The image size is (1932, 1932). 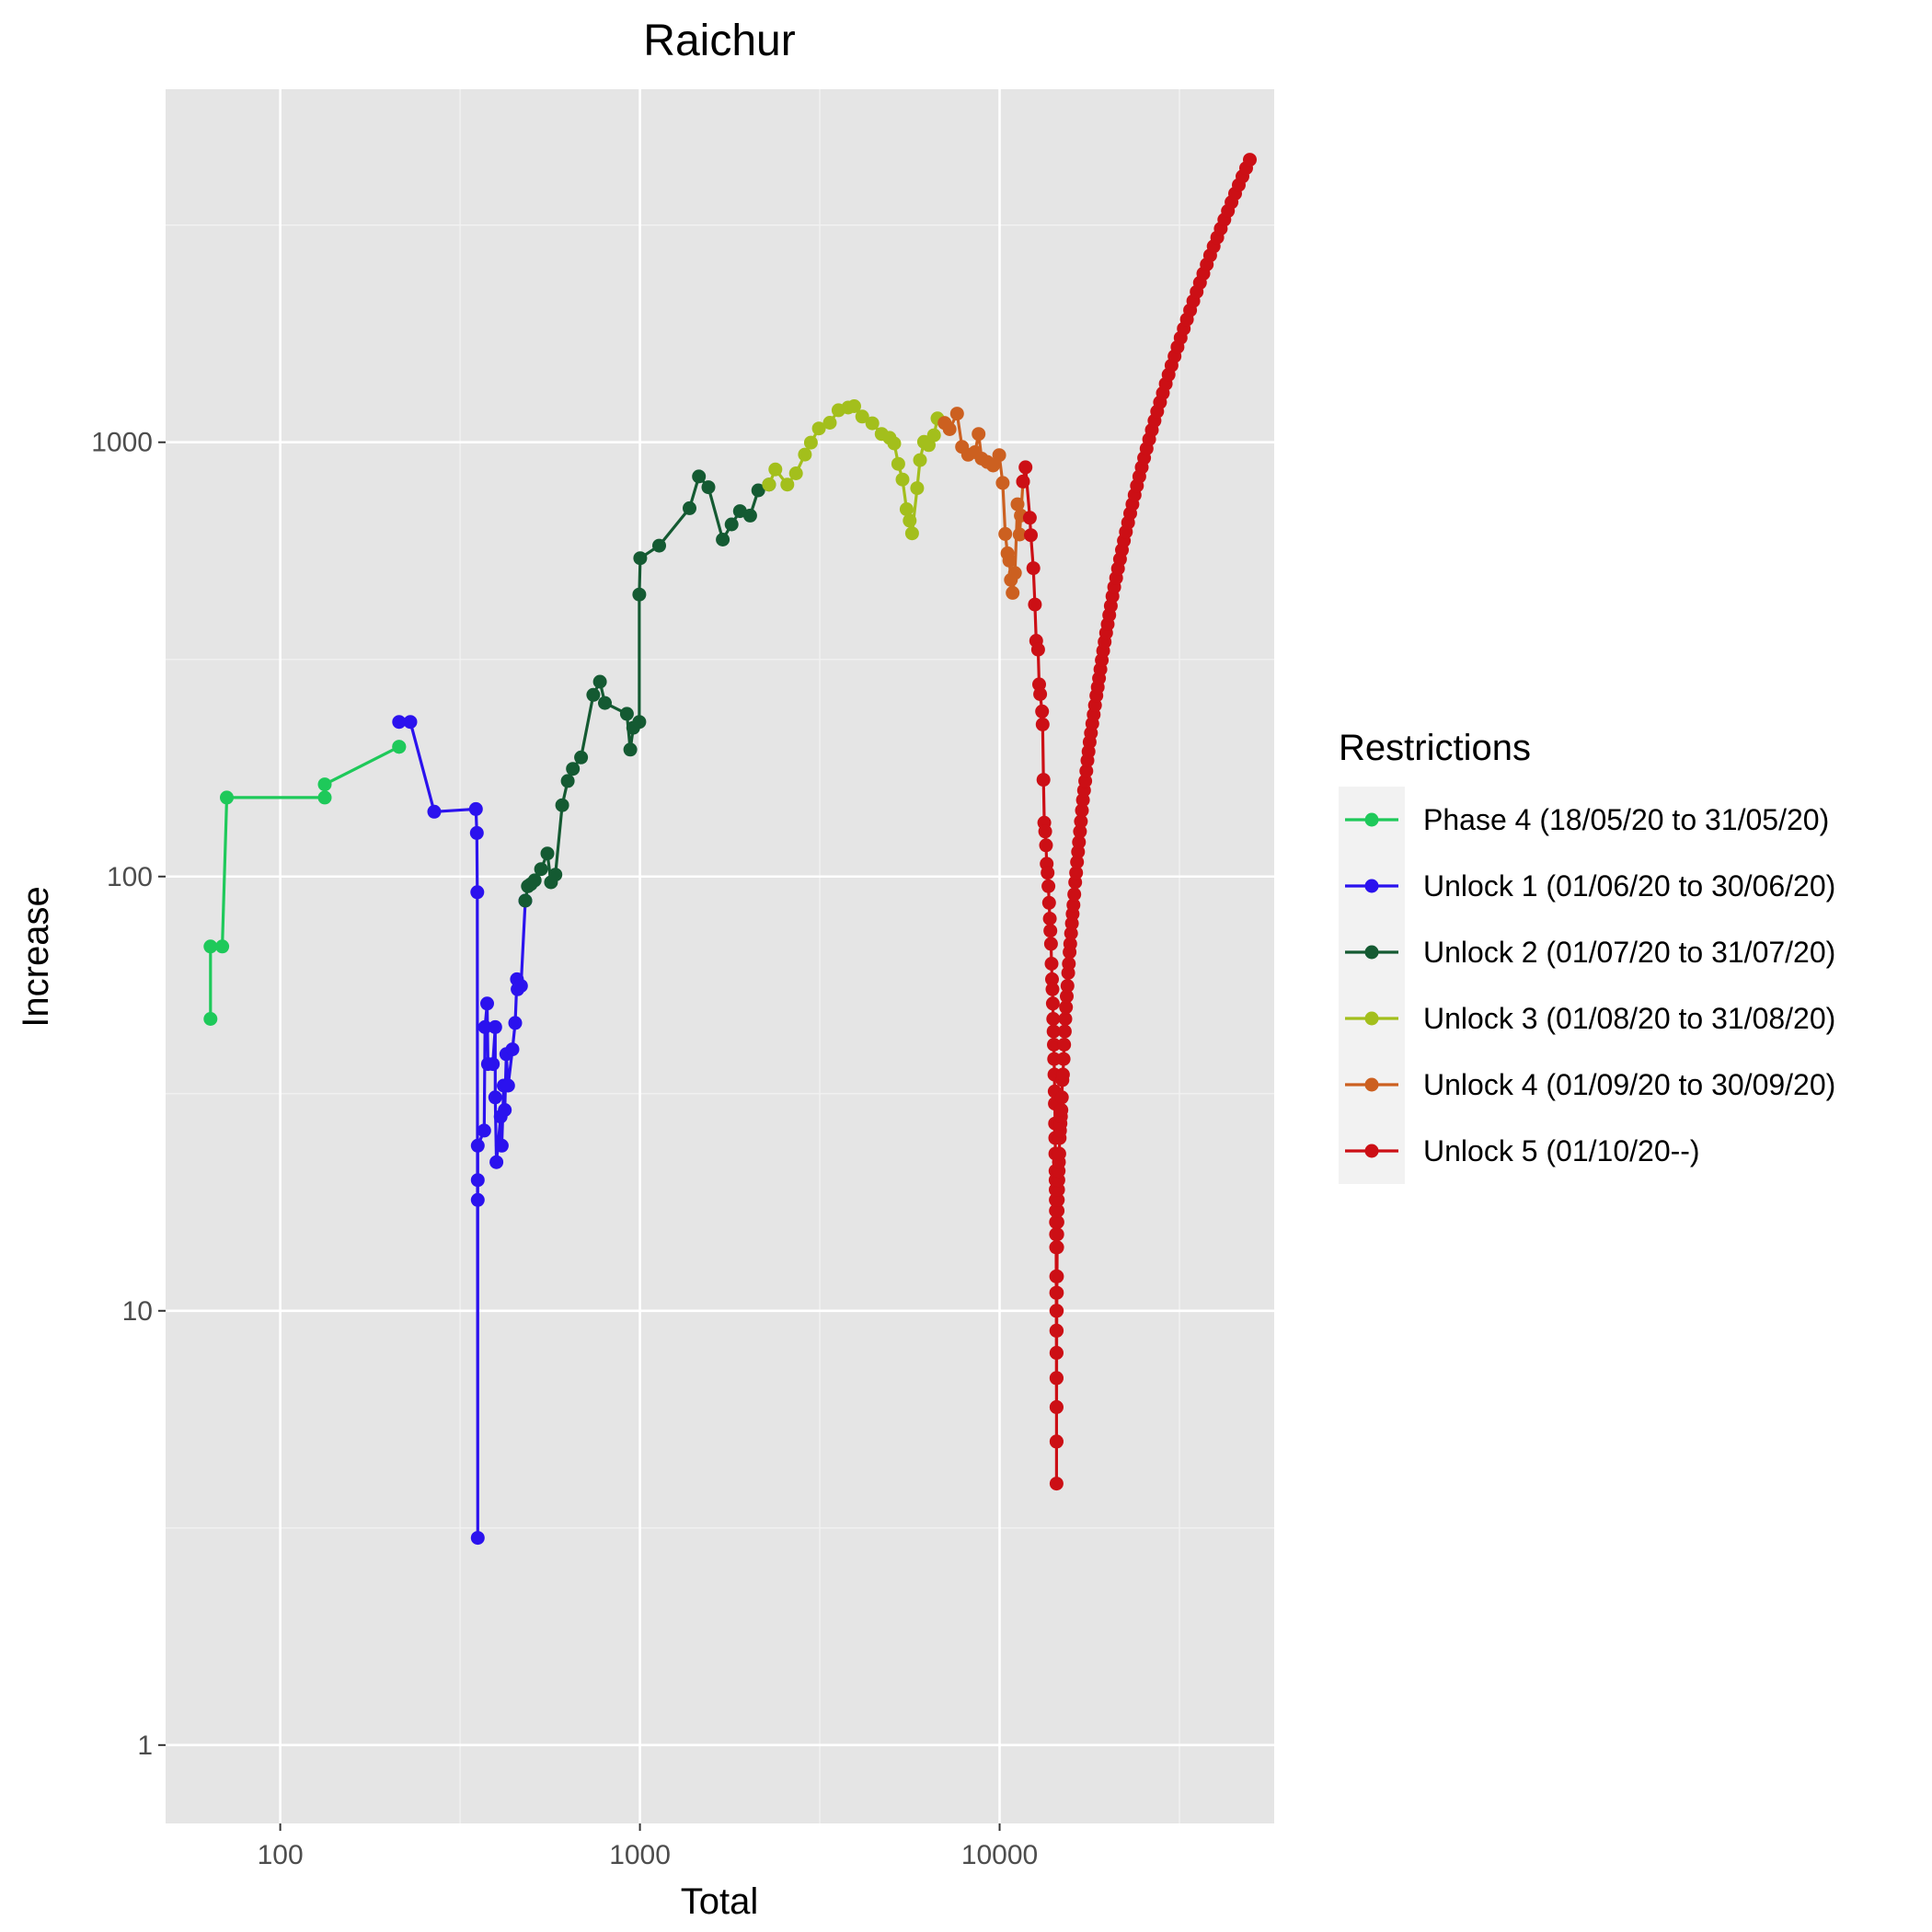 What do you see at coordinates (1629, 886) in the screenshot?
I see `legend-label: Unlock 1 (01/06/20 to 30/06/20)` at bounding box center [1629, 886].